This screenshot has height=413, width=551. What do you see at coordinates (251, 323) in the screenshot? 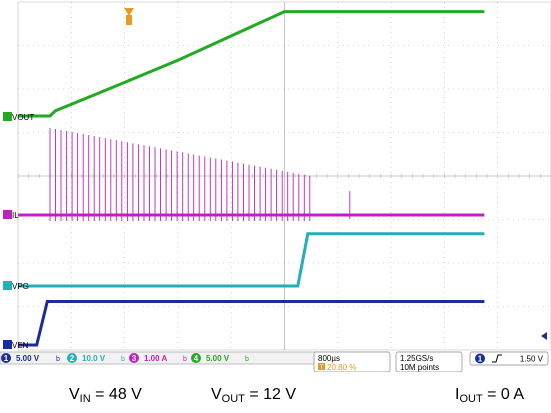
I see `ven-trace` at bounding box center [251, 323].